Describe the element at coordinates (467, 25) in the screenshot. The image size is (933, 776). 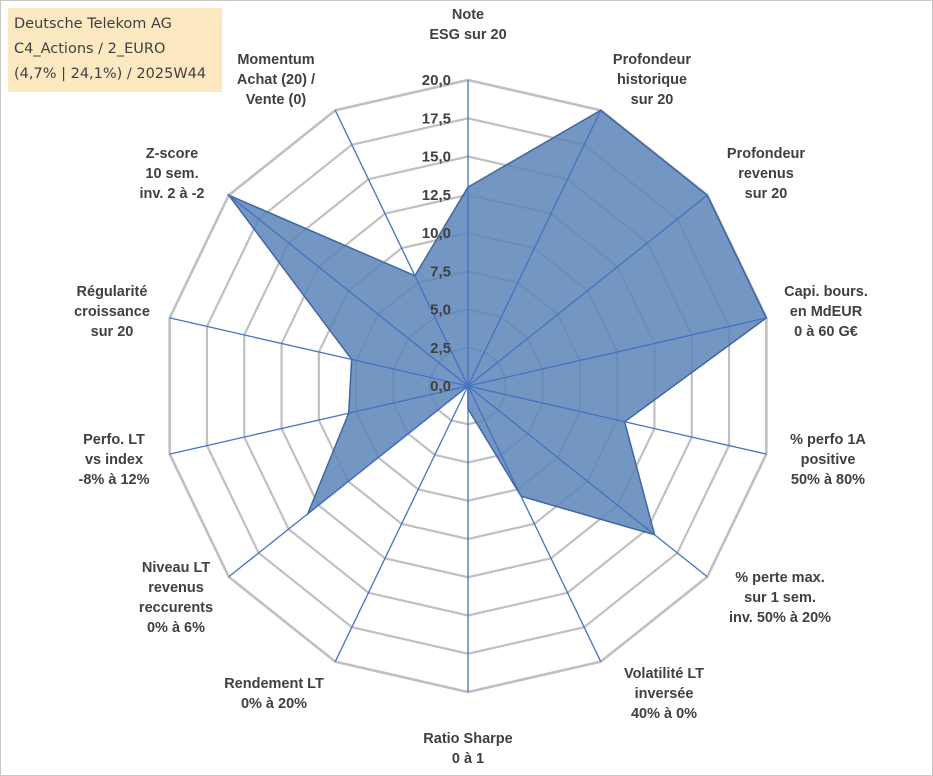
I see `axis-label-1: Note ESG sur 20` at that location.